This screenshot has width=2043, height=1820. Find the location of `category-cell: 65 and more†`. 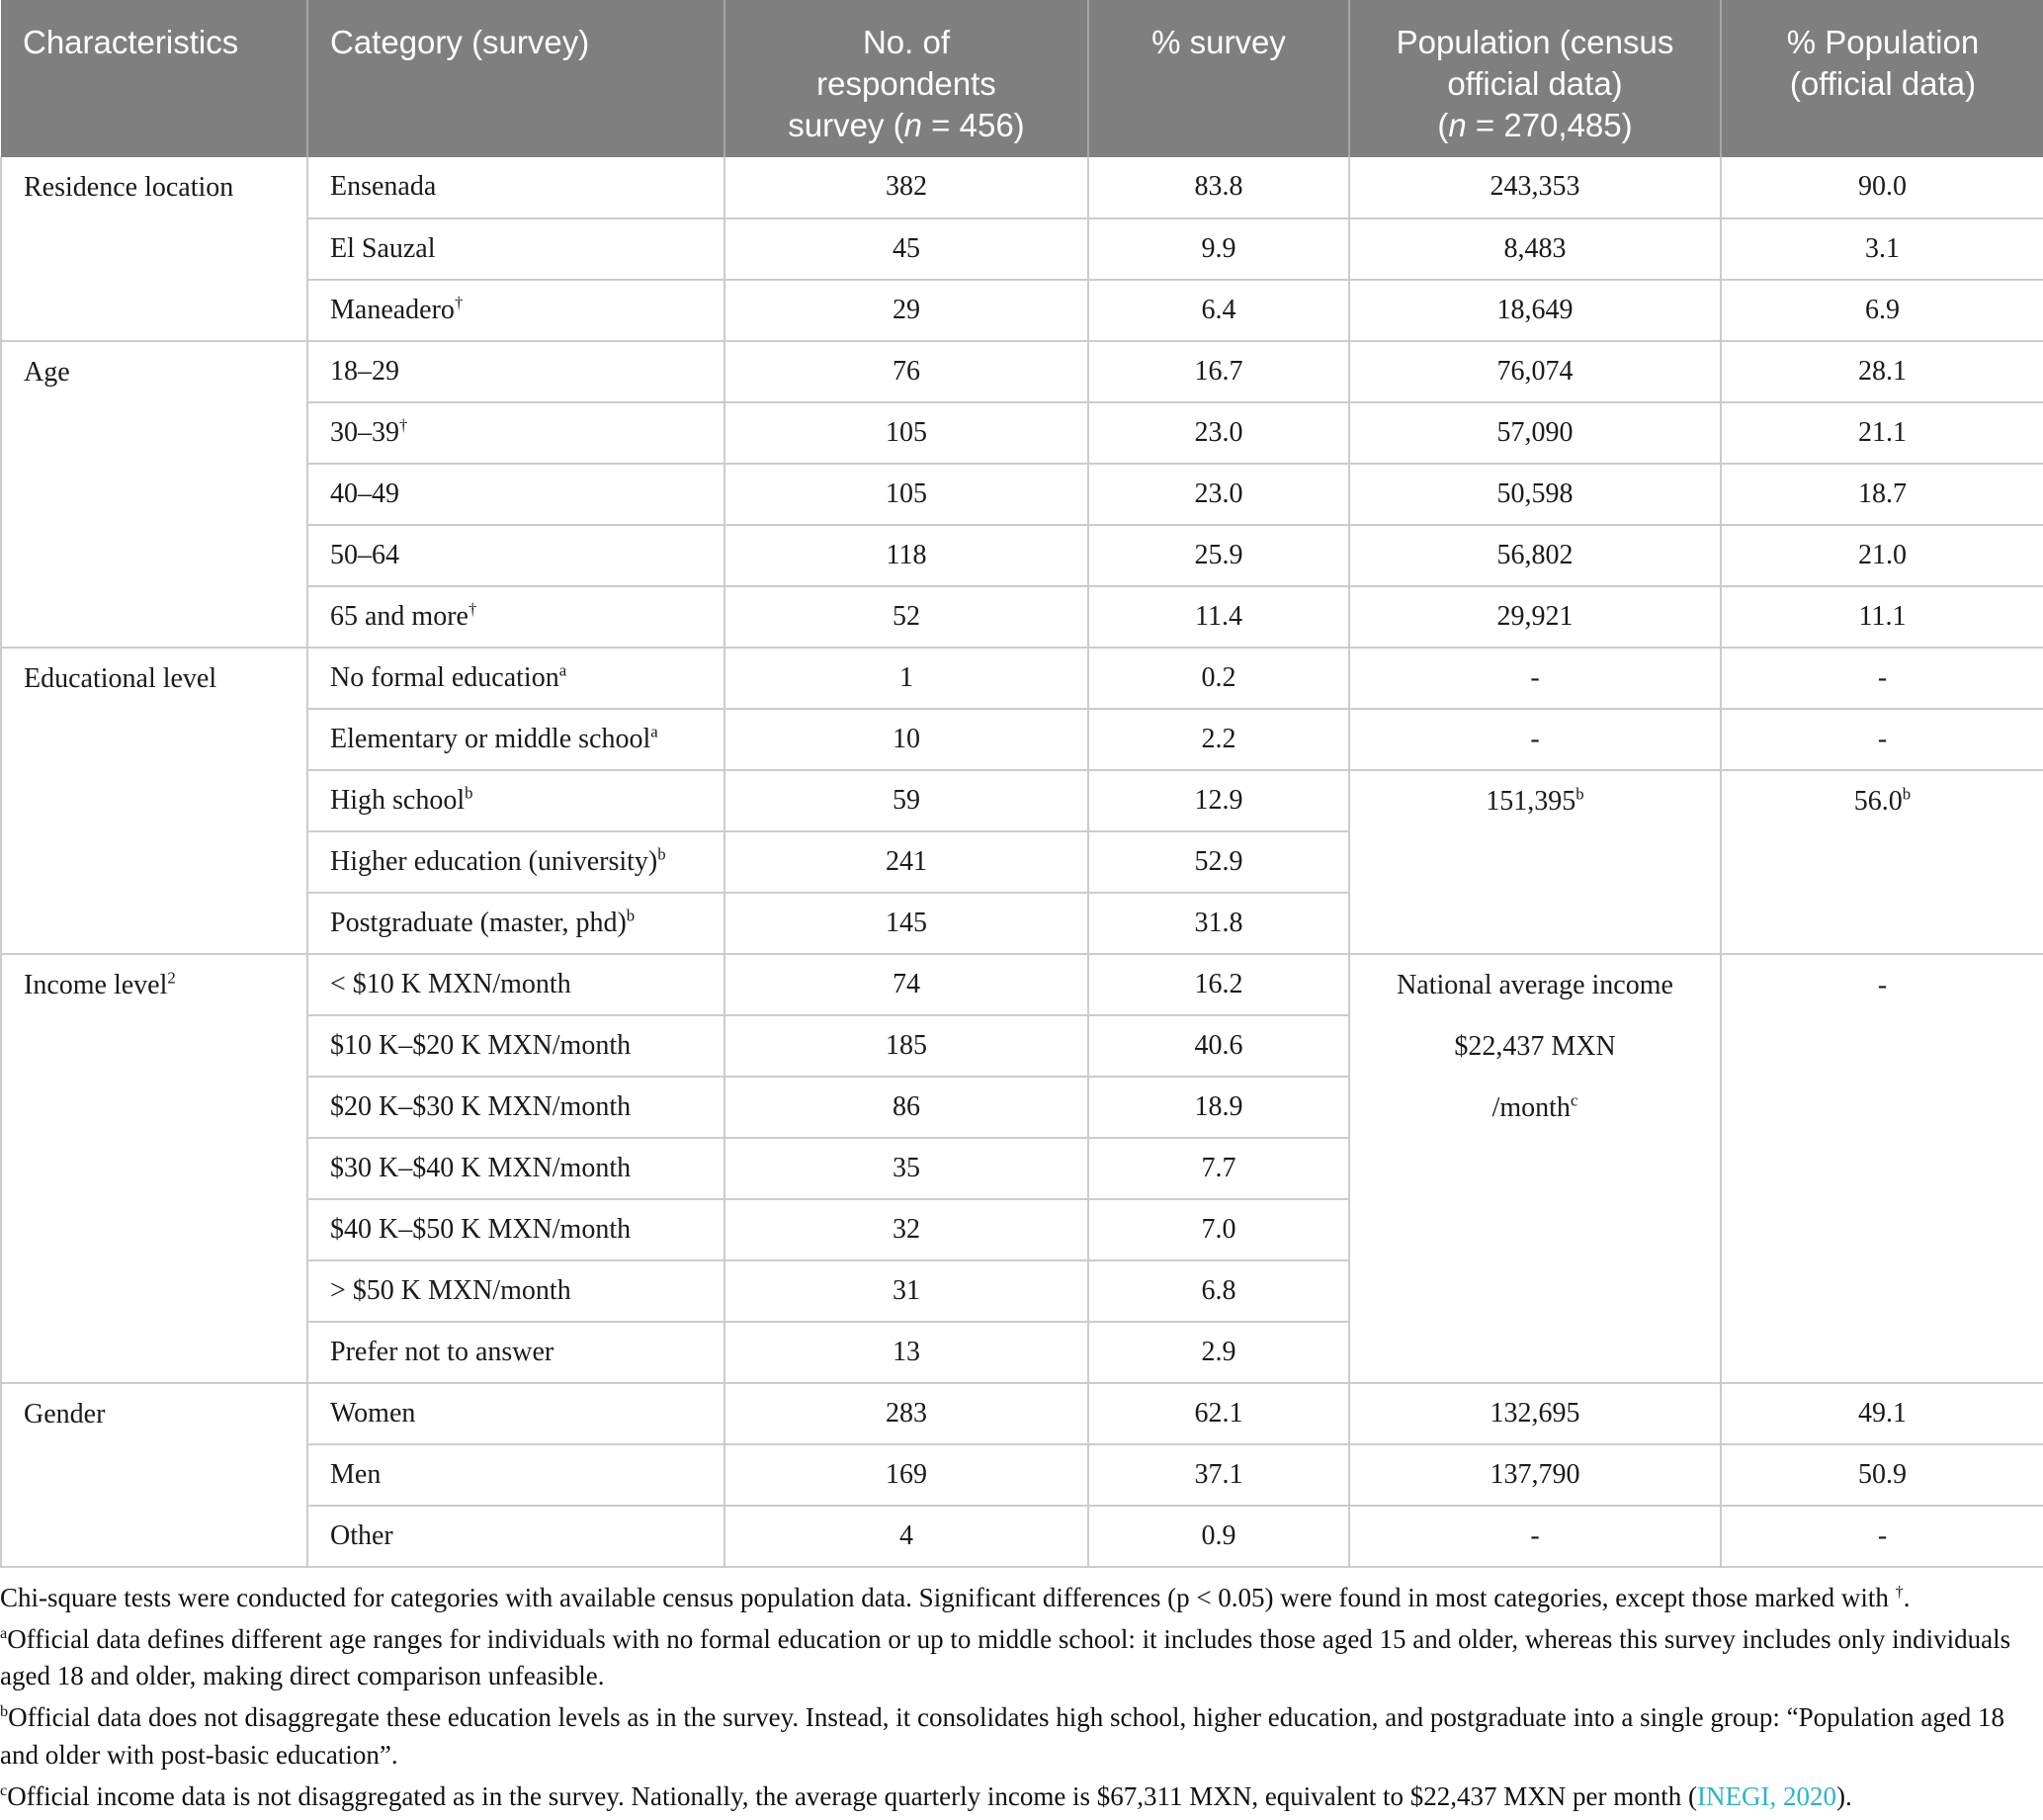

category-cell: 65 and more† is located at coordinates (516, 616).